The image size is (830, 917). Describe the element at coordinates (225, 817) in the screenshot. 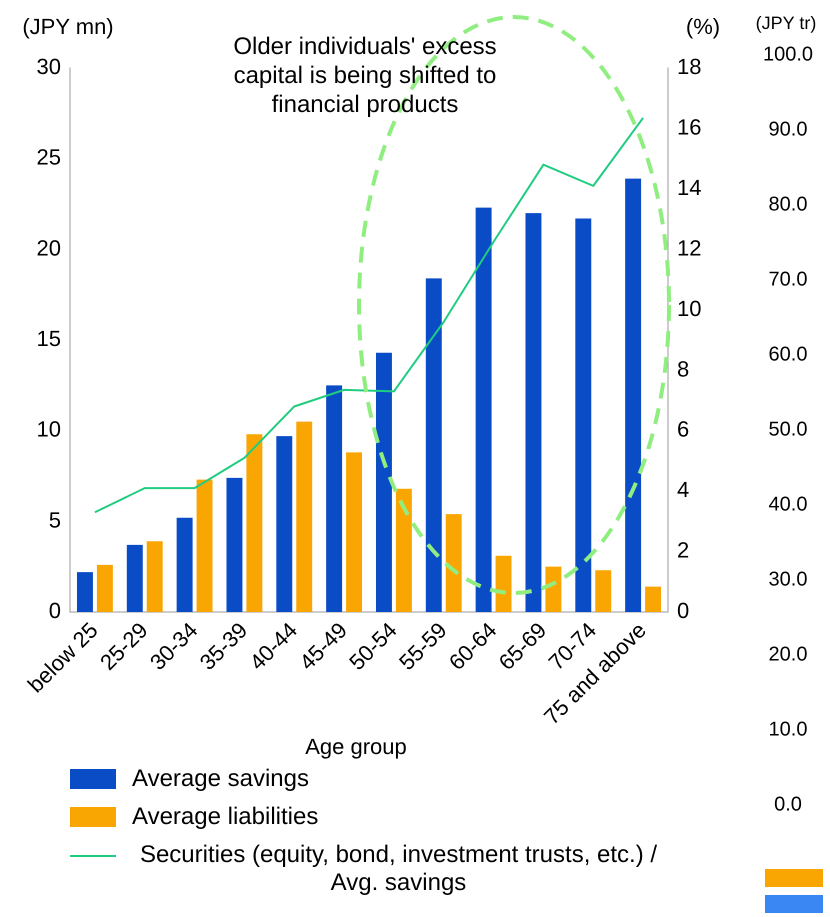

I see `legend-label: Average liabilities` at that location.